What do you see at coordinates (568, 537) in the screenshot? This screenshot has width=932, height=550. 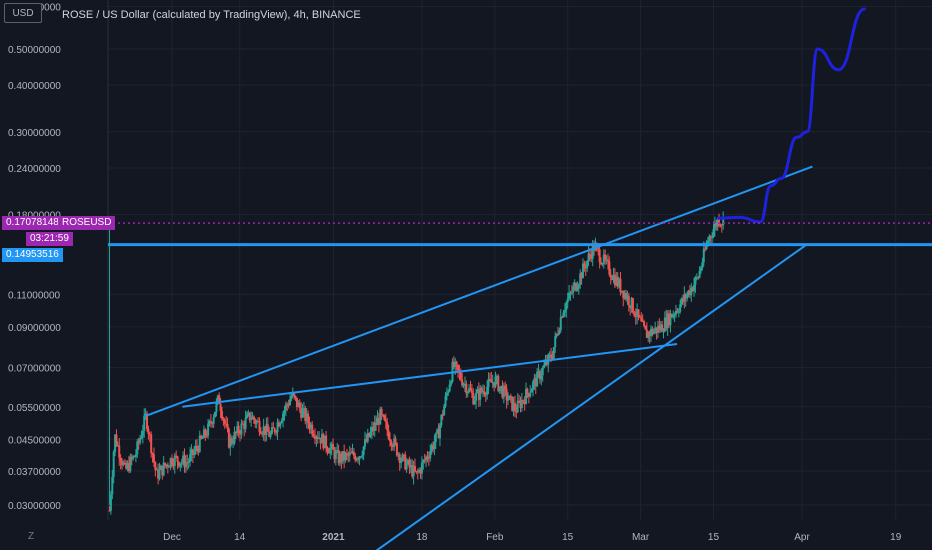 I see `x-tick-label: 15` at bounding box center [568, 537].